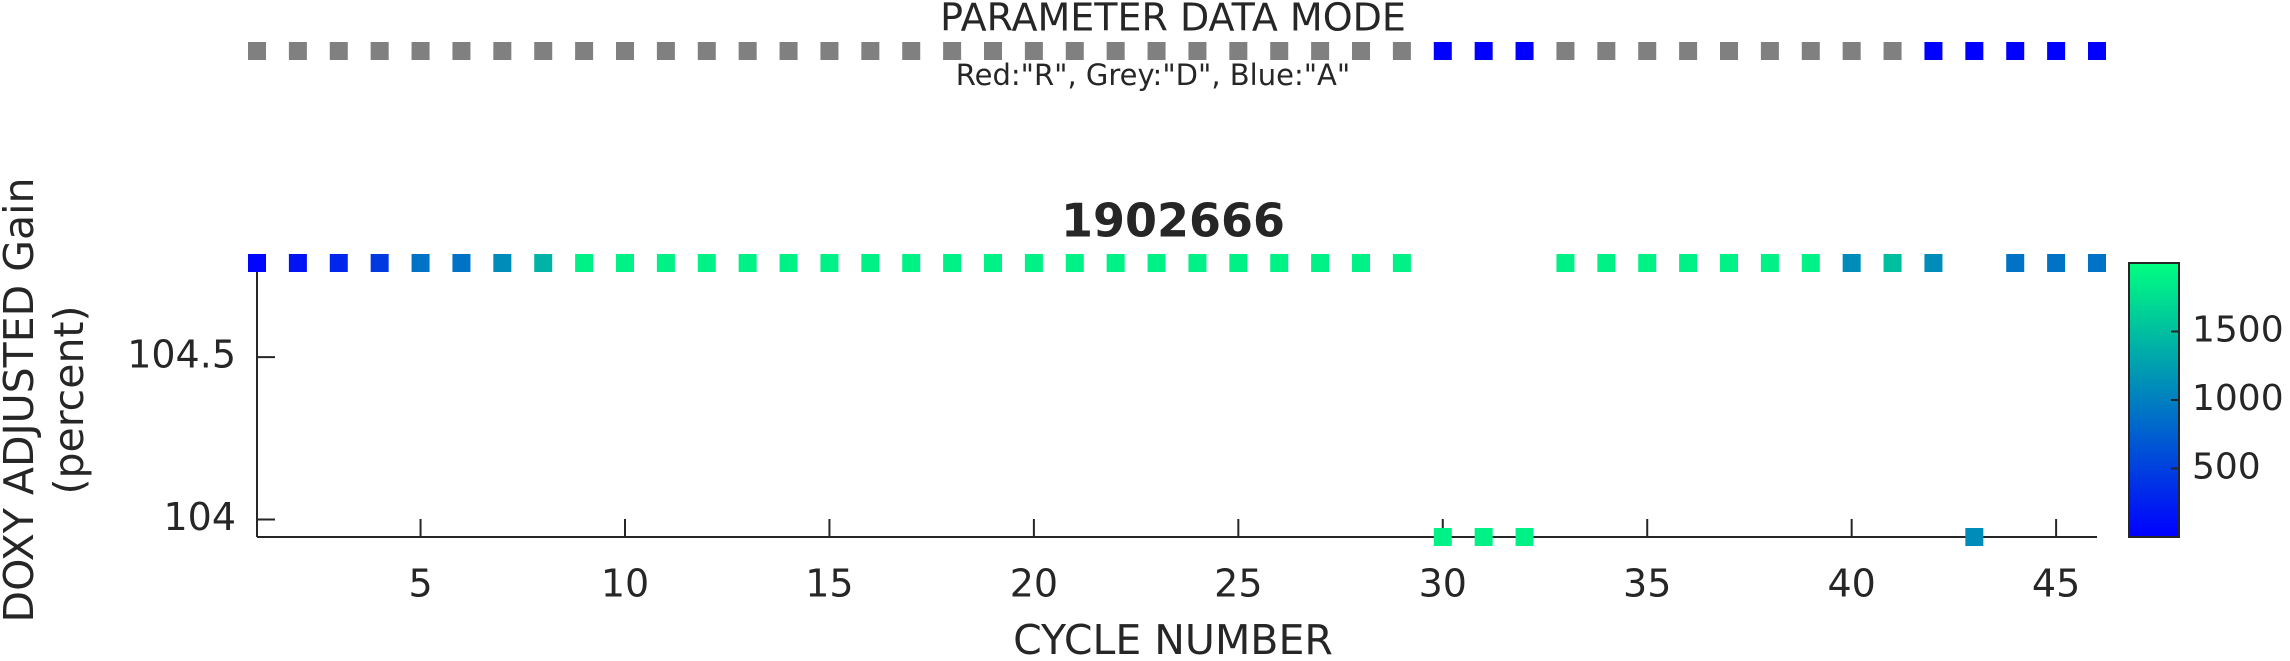 The image size is (2290, 661). What do you see at coordinates (1034, 584) in the screenshot?
I see `x-tick-label: 20` at bounding box center [1034, 584].